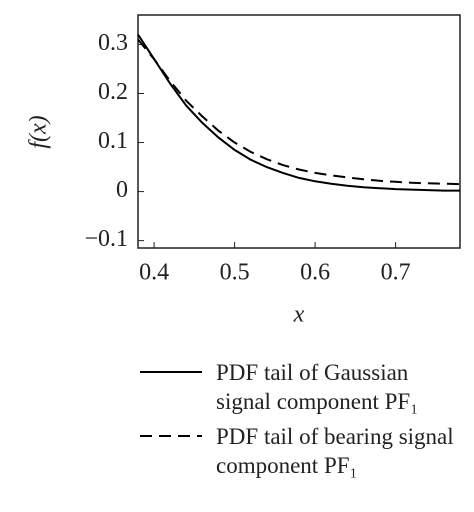 The height and width of the screenshot is (512, 474). What do you see at coordinates (39, 131) in the screenshot?
I see `y-axis-label: f(x)` at bounding box center [39, 131].